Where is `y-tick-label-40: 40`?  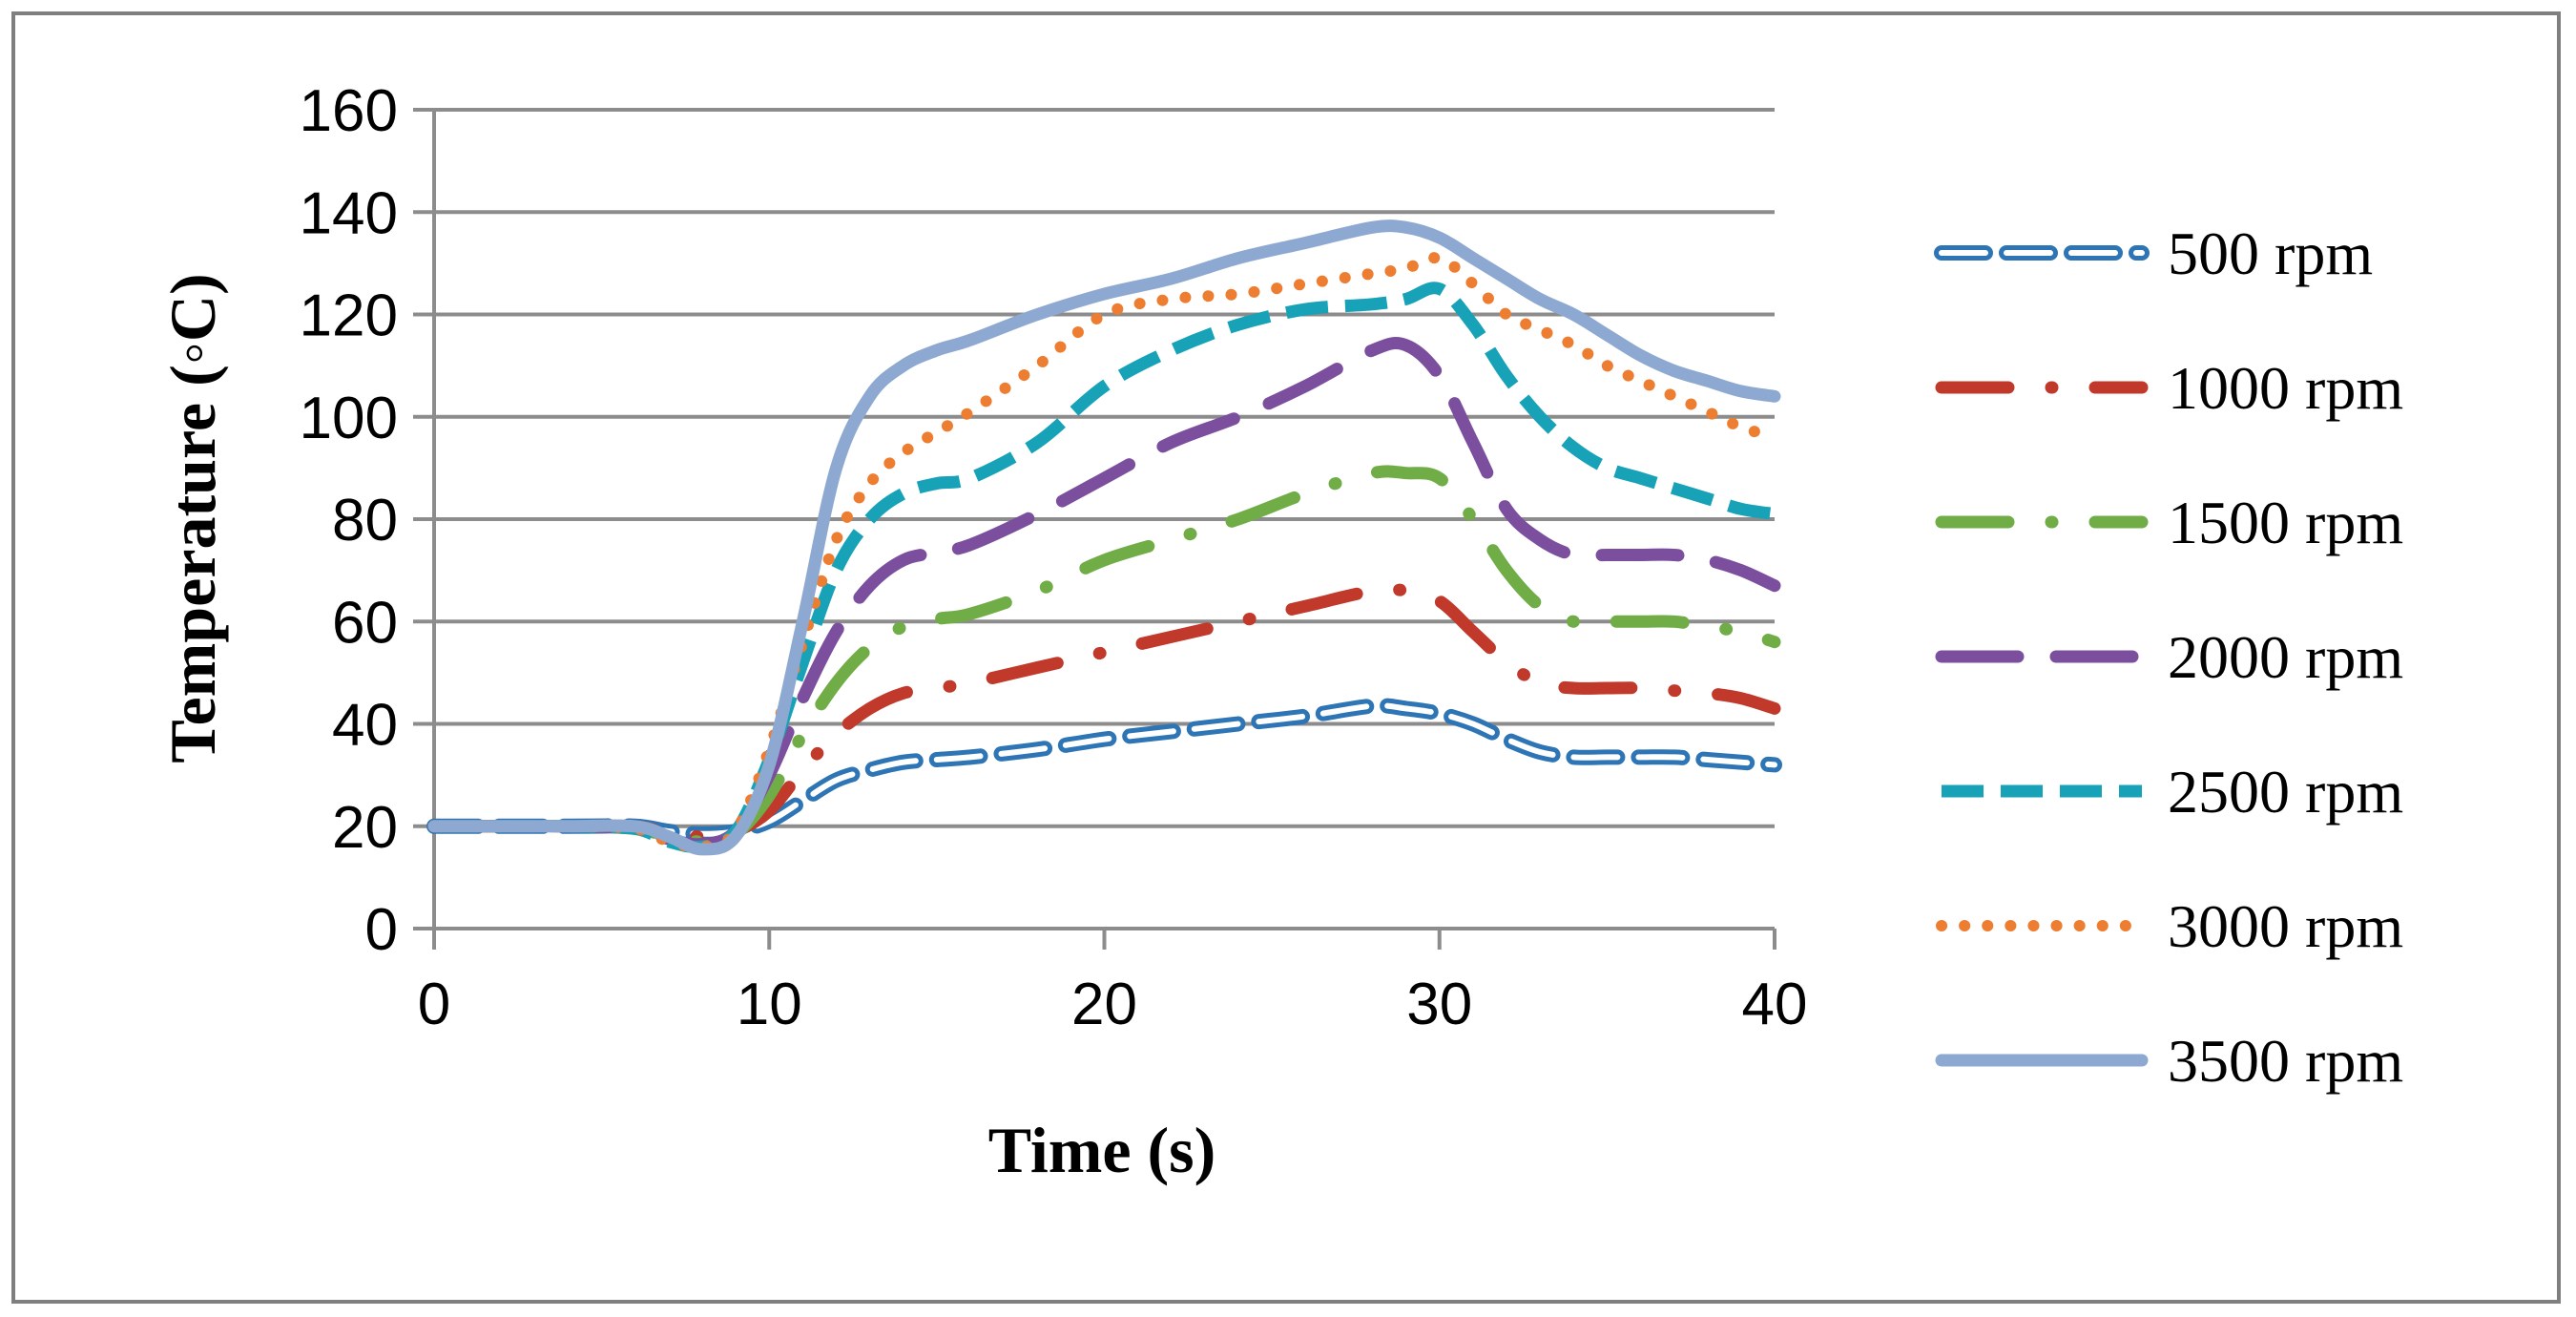
y-tick-label-40: 40 is located at coordinates (365, 726).